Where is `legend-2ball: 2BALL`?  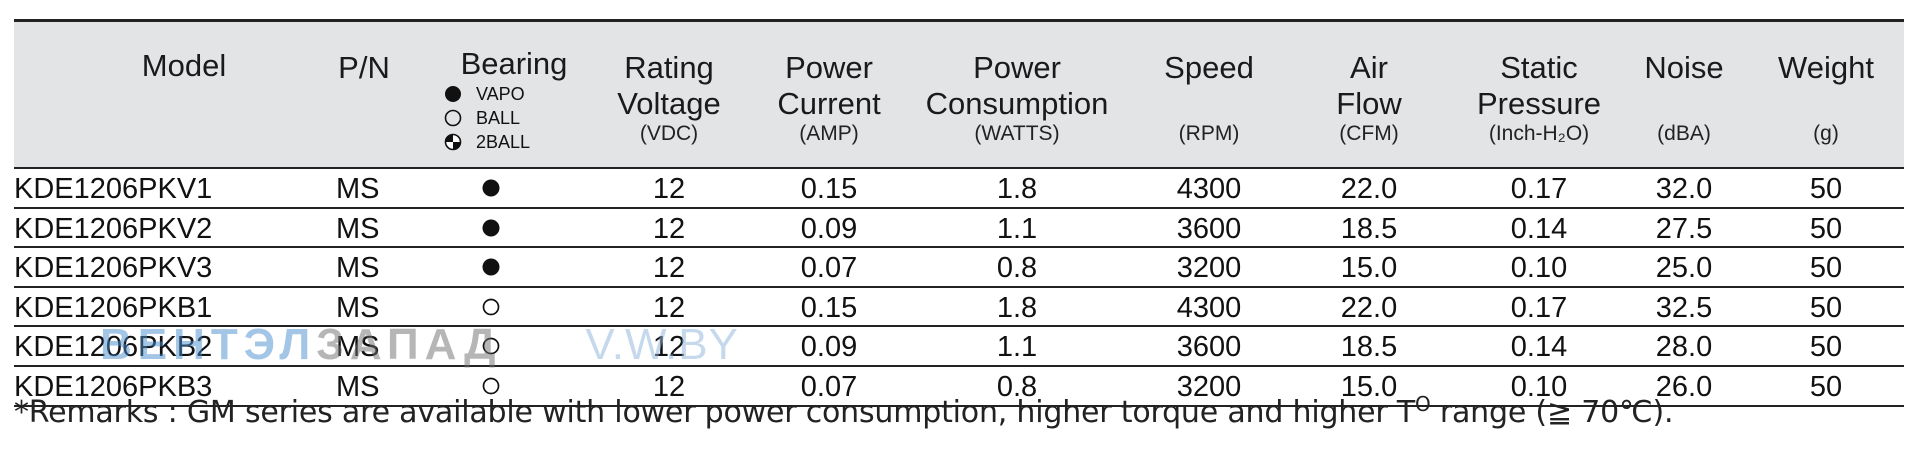 legend-2ball: 2BALL is located at coordinates (487, 142).